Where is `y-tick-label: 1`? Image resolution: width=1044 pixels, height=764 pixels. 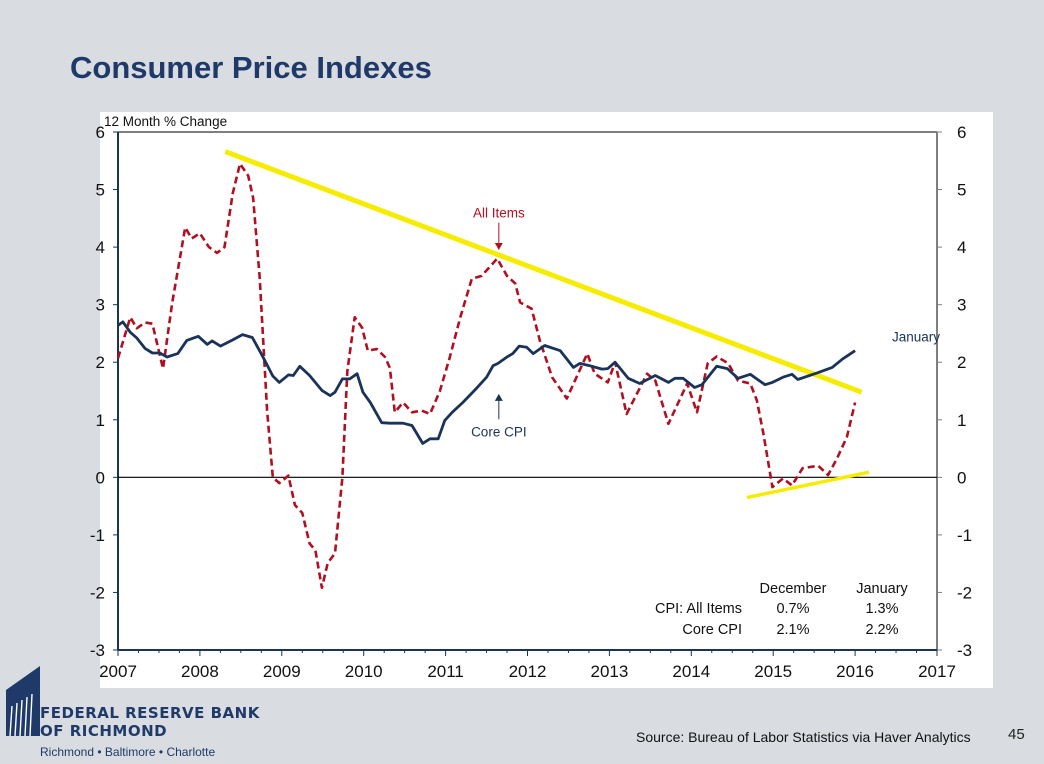
y-tick-label: 1 is located at coordinates (100, 420).